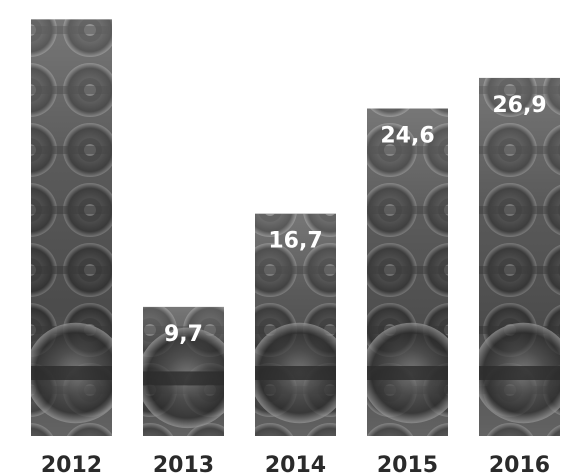  Describe the element at coordinates (71, 227) in the screenshot. I see `bar-2012` at that location.